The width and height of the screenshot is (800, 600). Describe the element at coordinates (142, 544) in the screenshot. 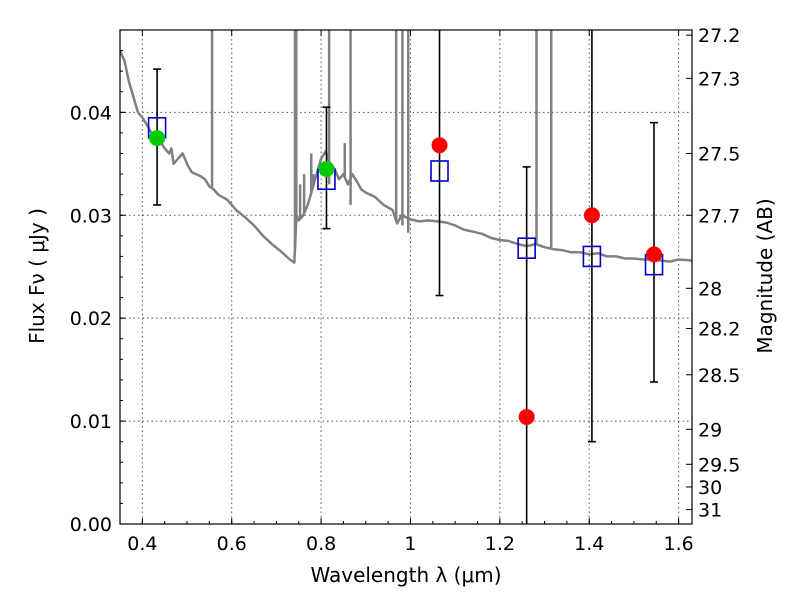

I see `x-tick-label: 0.4` at that location.